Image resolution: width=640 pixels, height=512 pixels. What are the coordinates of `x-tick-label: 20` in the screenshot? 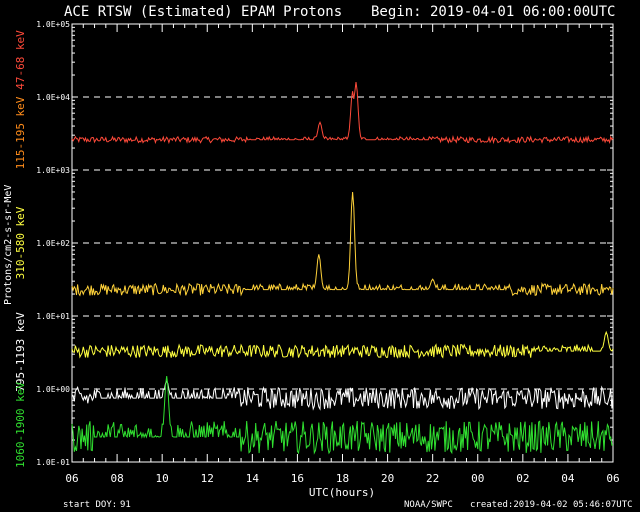 It's located at (387, 478).